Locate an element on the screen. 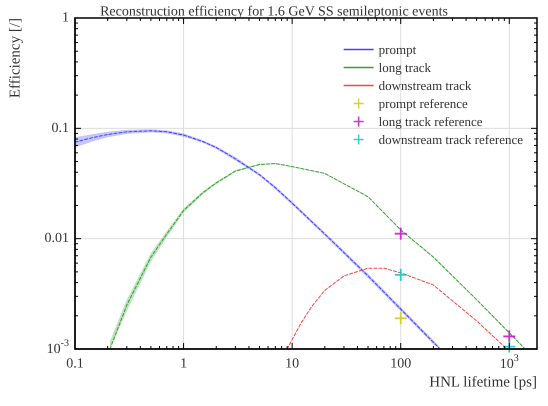 This screenshot has height=406, width=548. x-tick-label: 10 is located at coordinates (292, 364).